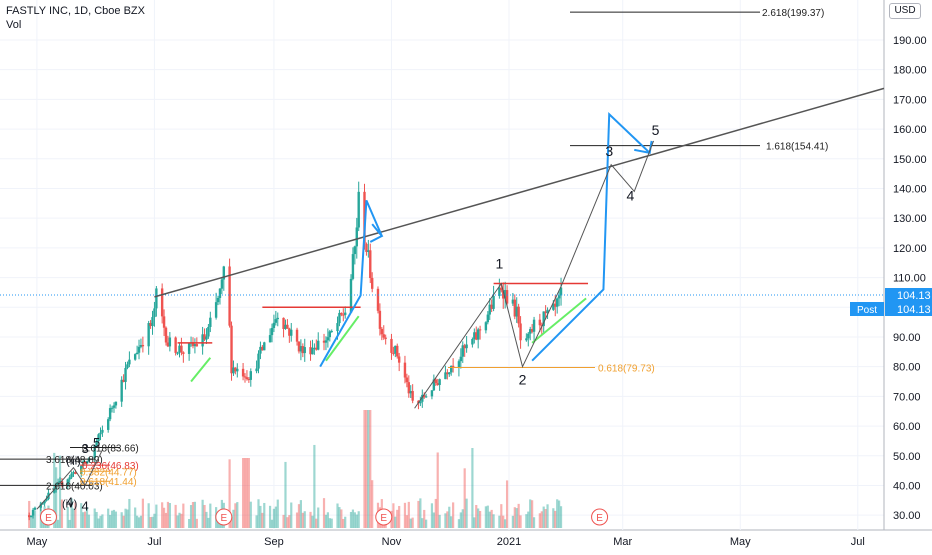 This screenshot has height=555, width=932. Describe the element at coordinates (14, 25) in the screenshot. I see `volume-label: Vol` at that location.